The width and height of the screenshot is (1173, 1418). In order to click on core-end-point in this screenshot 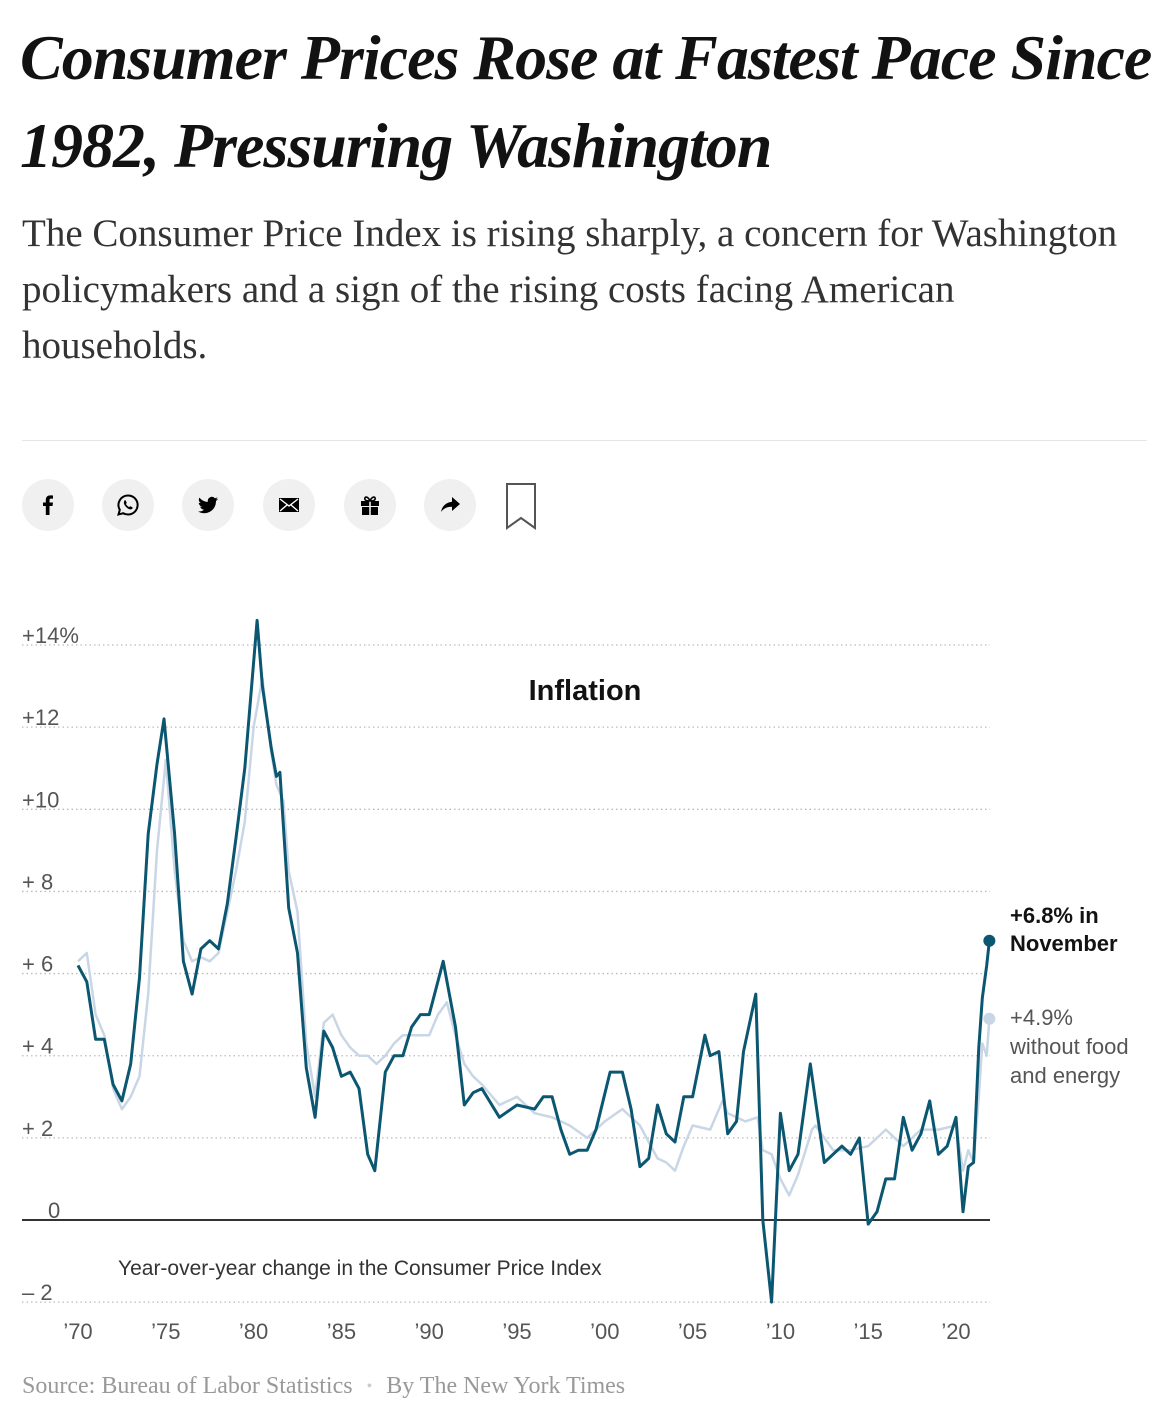, I will do `click(989, 1018)`.